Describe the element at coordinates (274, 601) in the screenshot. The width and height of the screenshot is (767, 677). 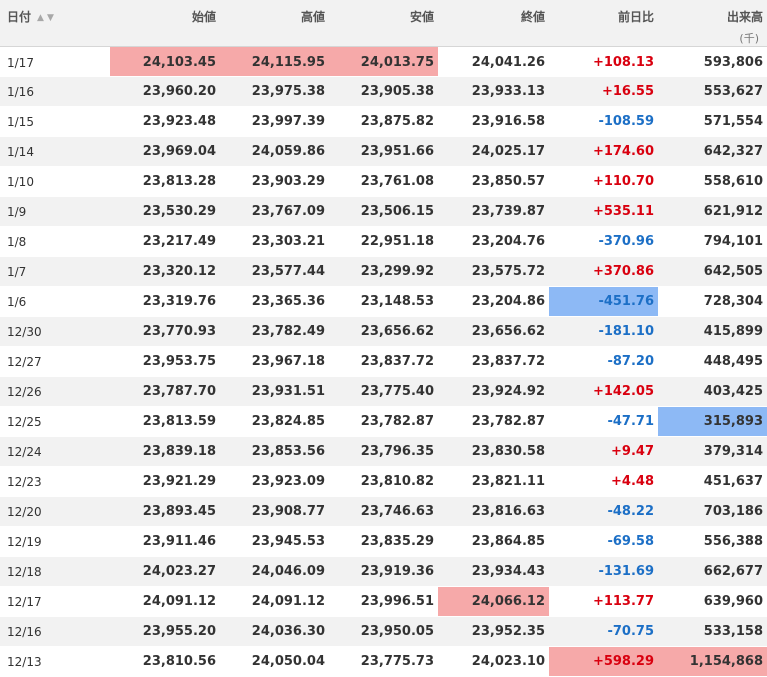
I see `cell-high: 24,091.12` at that location.